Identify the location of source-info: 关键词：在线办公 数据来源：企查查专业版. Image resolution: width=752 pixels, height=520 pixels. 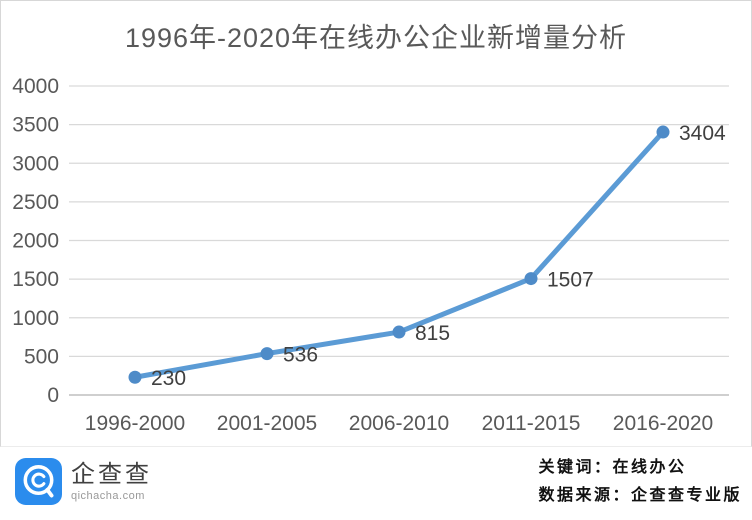
(640, 482).